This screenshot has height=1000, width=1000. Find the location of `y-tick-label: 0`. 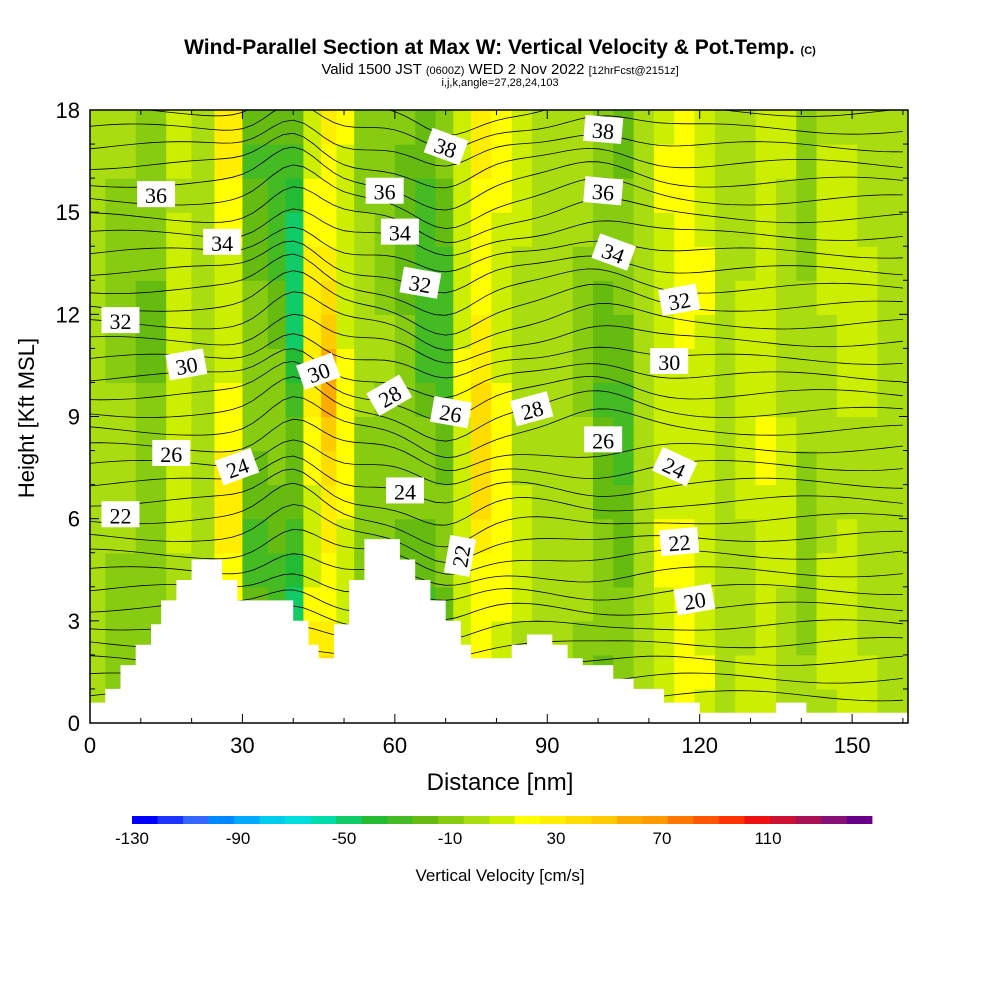

y-tick-label: 0 is located at coordinates (74, 723).